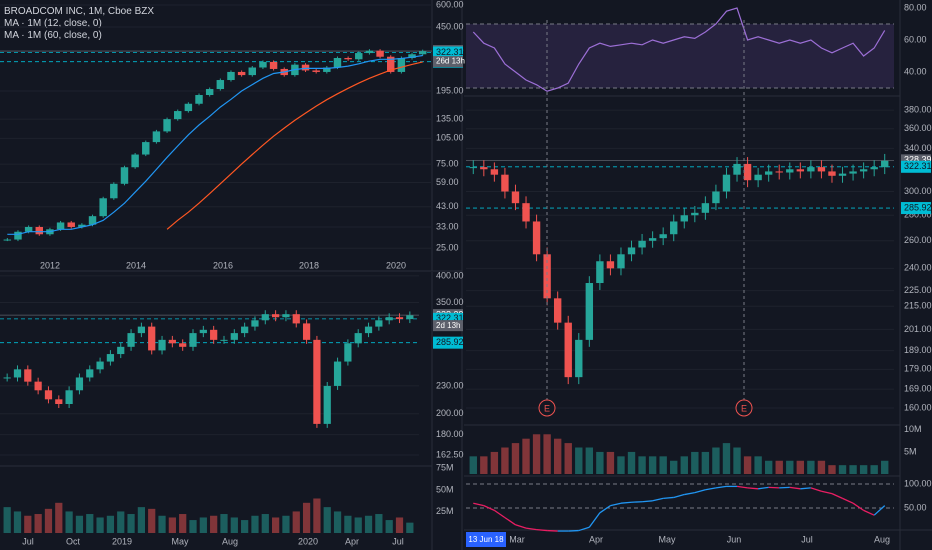 The image size is (932, 550). I want to click on price-label: 285.92, so click(918, 207).